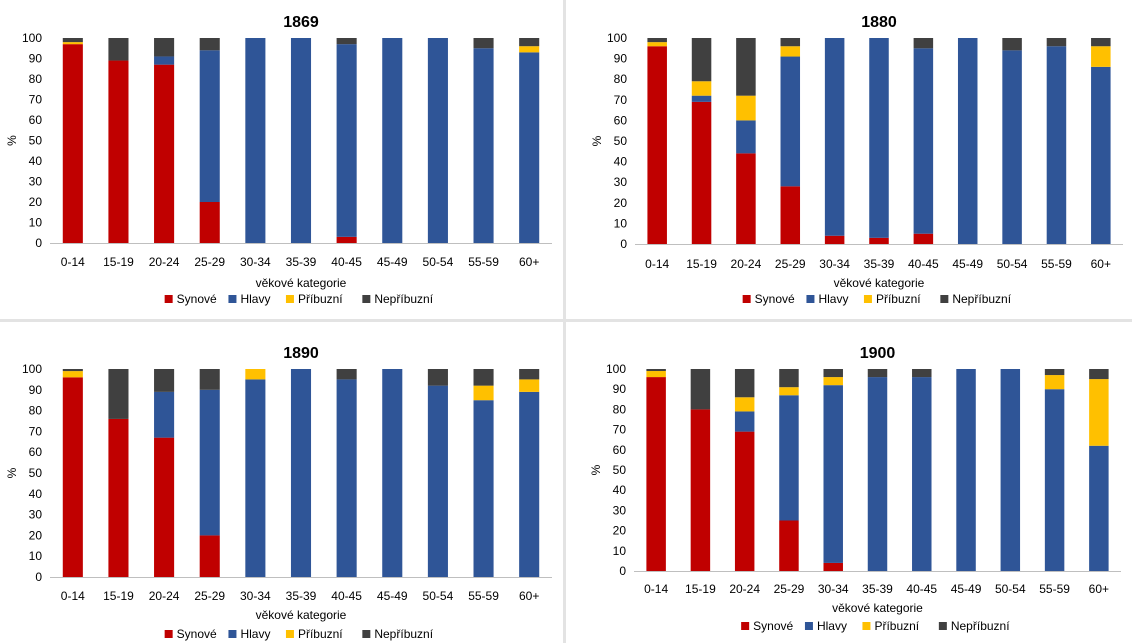 The width and height of the screenshot is (1132, 643). Describe the element at coordinates (36, 120) in the screenshot. I see `y-tick-label: 60` at that location.